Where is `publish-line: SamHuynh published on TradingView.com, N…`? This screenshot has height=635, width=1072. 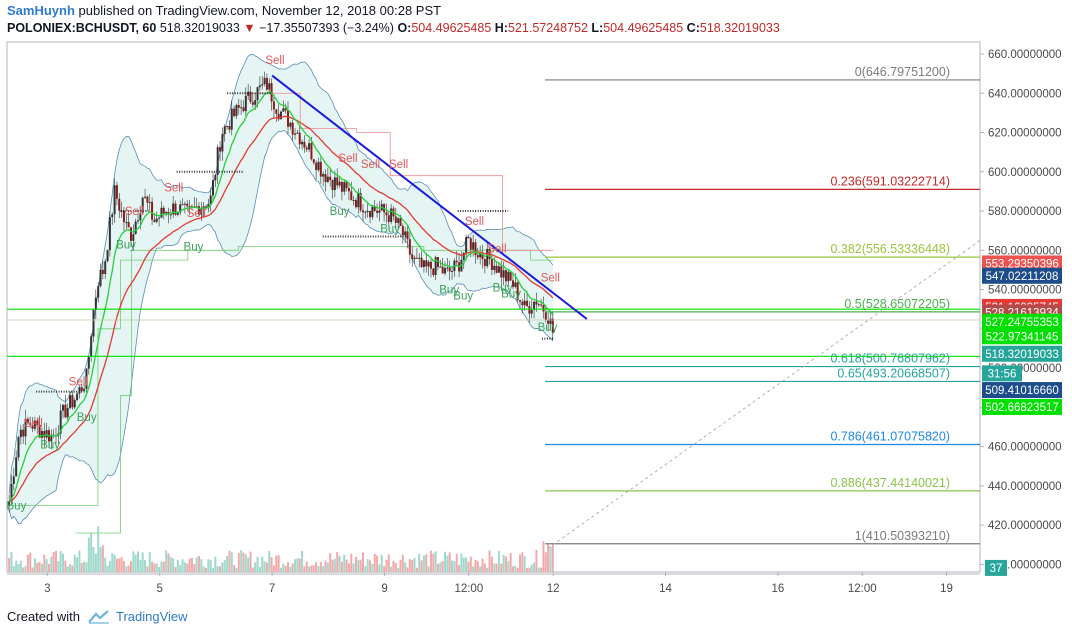
publish-line: SamHuynh published on TradingView.com, N… is located at coordinates (224, 10).